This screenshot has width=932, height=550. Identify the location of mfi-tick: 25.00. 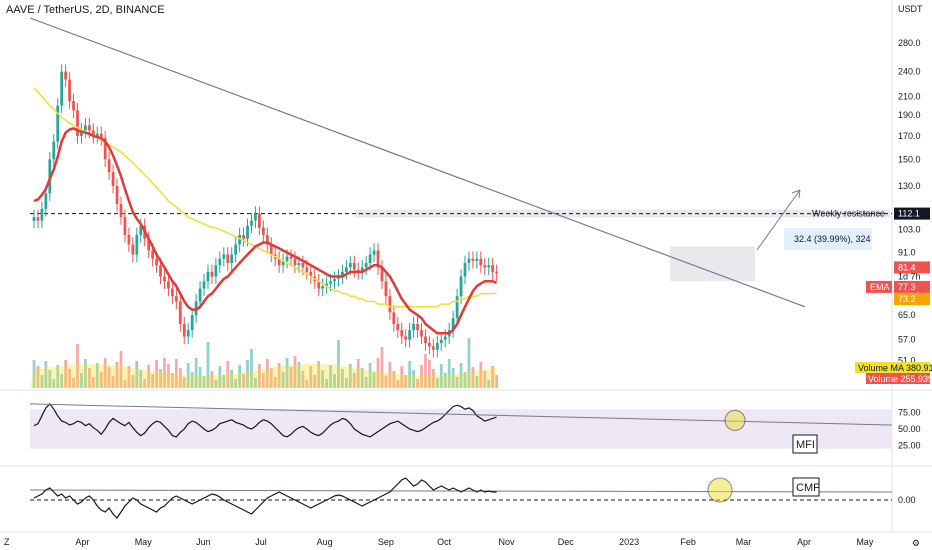
(909, 446).